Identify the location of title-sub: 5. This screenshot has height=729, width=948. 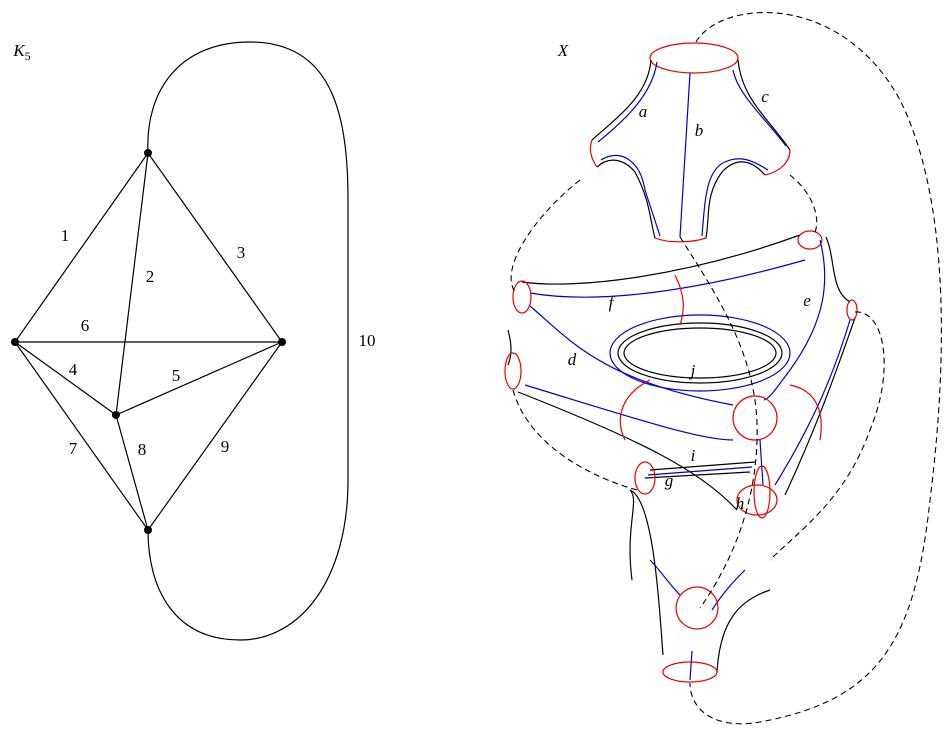
(28, 56).